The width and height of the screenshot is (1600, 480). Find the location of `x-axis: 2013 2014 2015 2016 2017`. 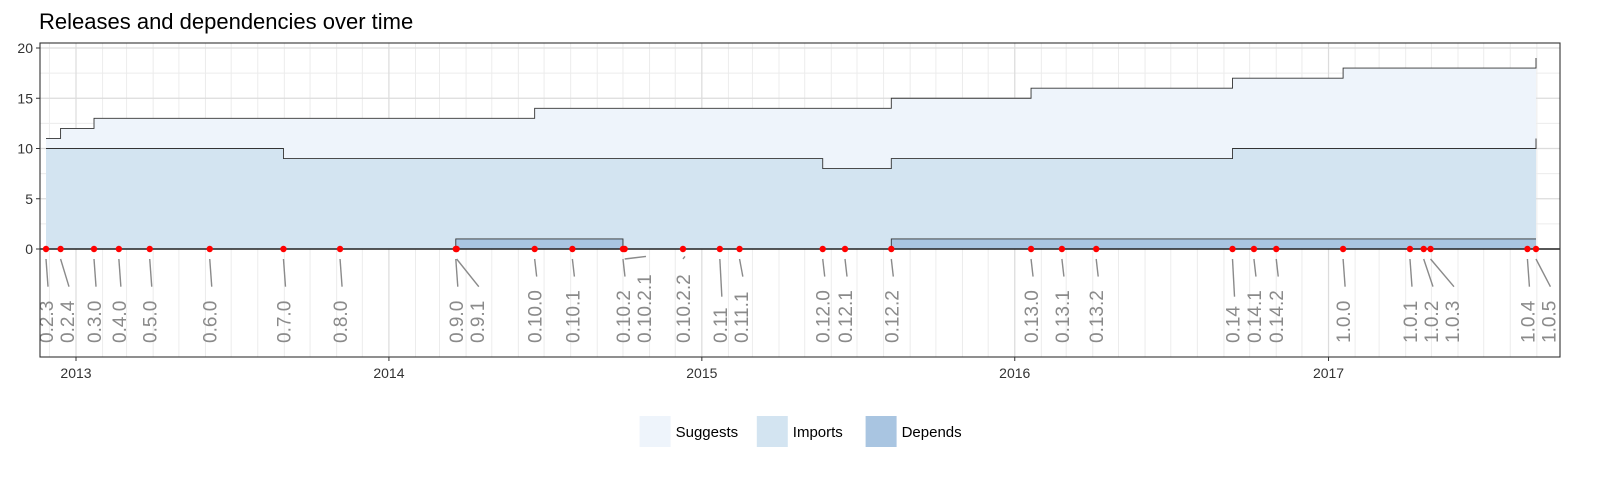

x-axis: 2013 2014 2015 2016 2017 is located at coordinates (702, 369).